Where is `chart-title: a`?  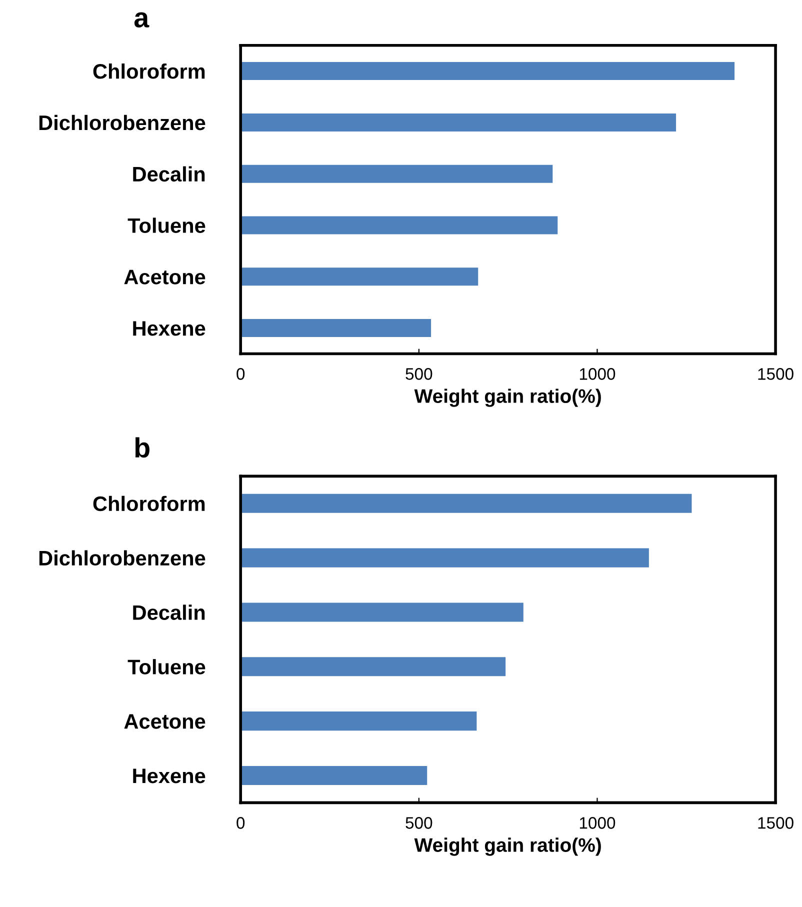
chart-title: a is located at coordinates (142, 20).